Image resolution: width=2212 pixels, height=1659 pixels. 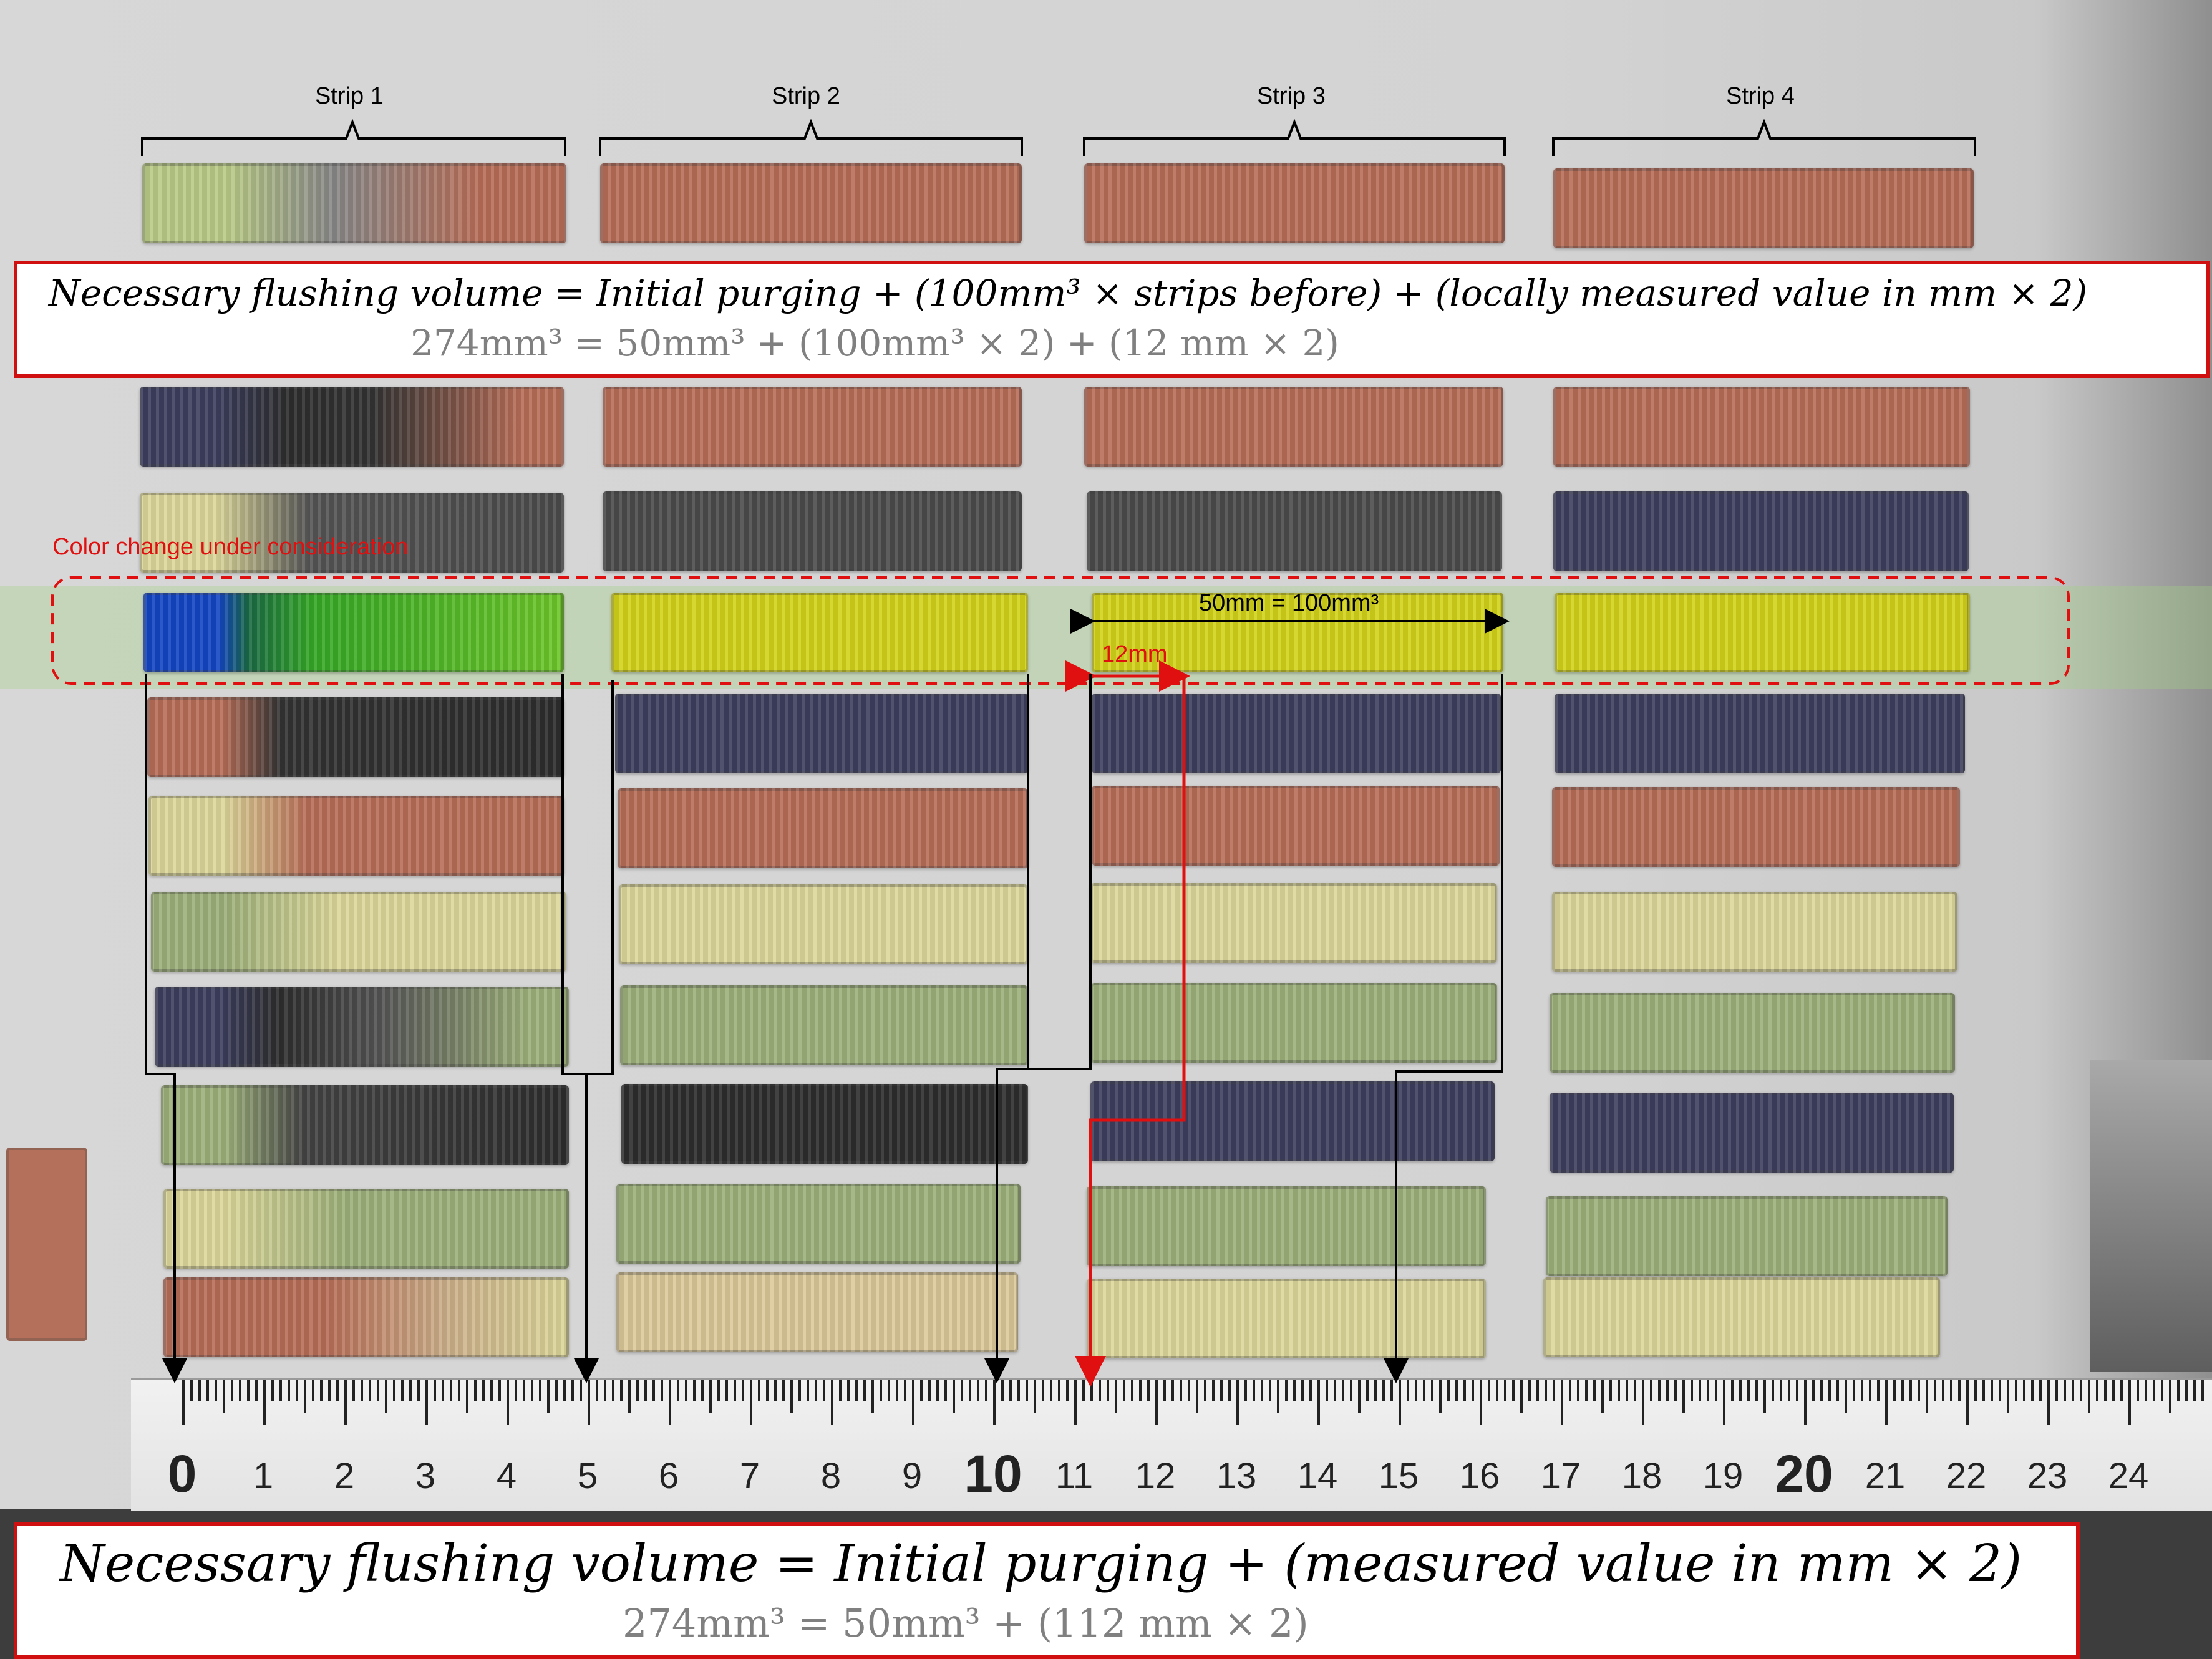 What do you see at coordinates (1760, 733) in the screenshot?
I see `strip-row4-col4` at bounding box center [1760, 733].